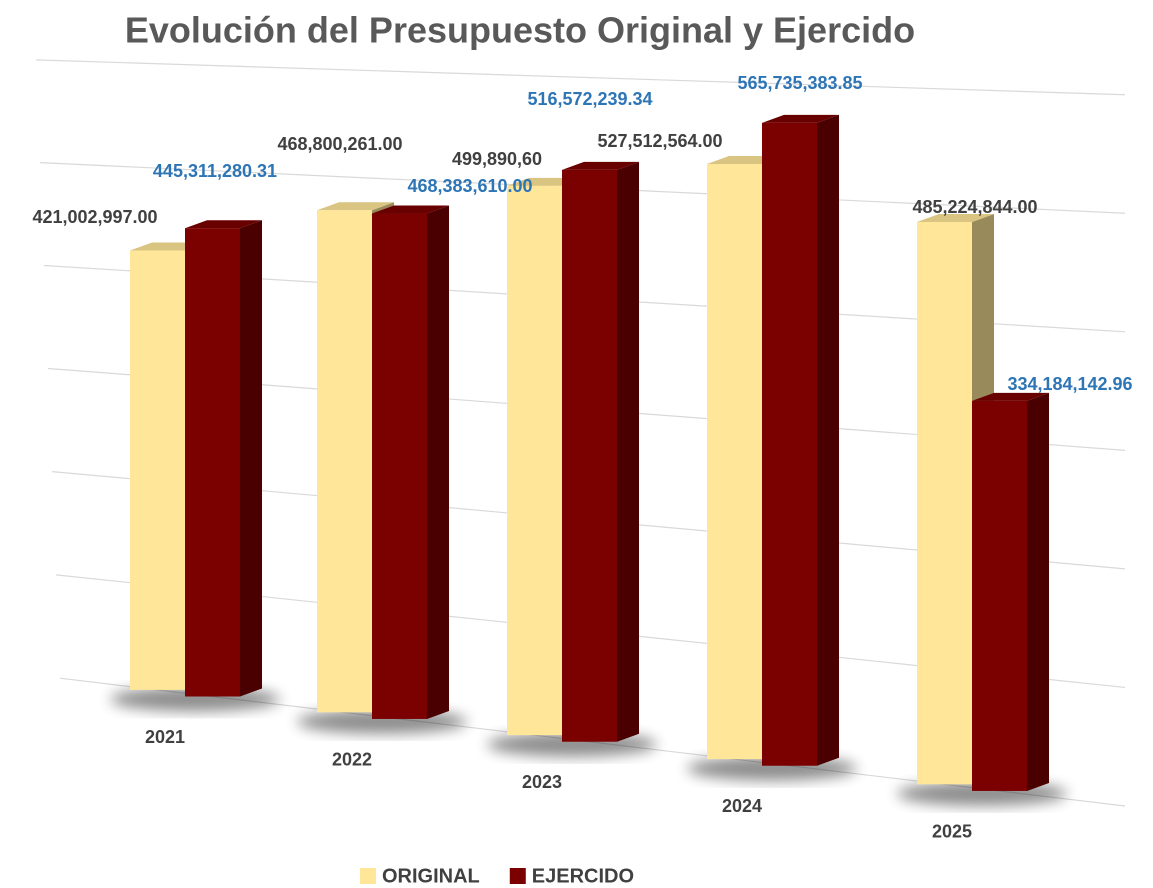 This screenshot has height=888, width=1153. Describe the element at coordinates (952, 831) in the screenshot. I see `x-tick-label: 2025` at that location.